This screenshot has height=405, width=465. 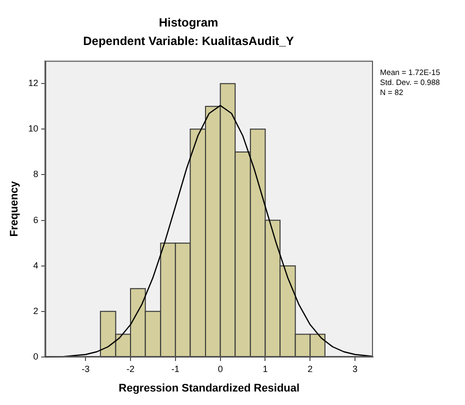 I want to click on y-tick-label: 2, so click(x=35, y=311).